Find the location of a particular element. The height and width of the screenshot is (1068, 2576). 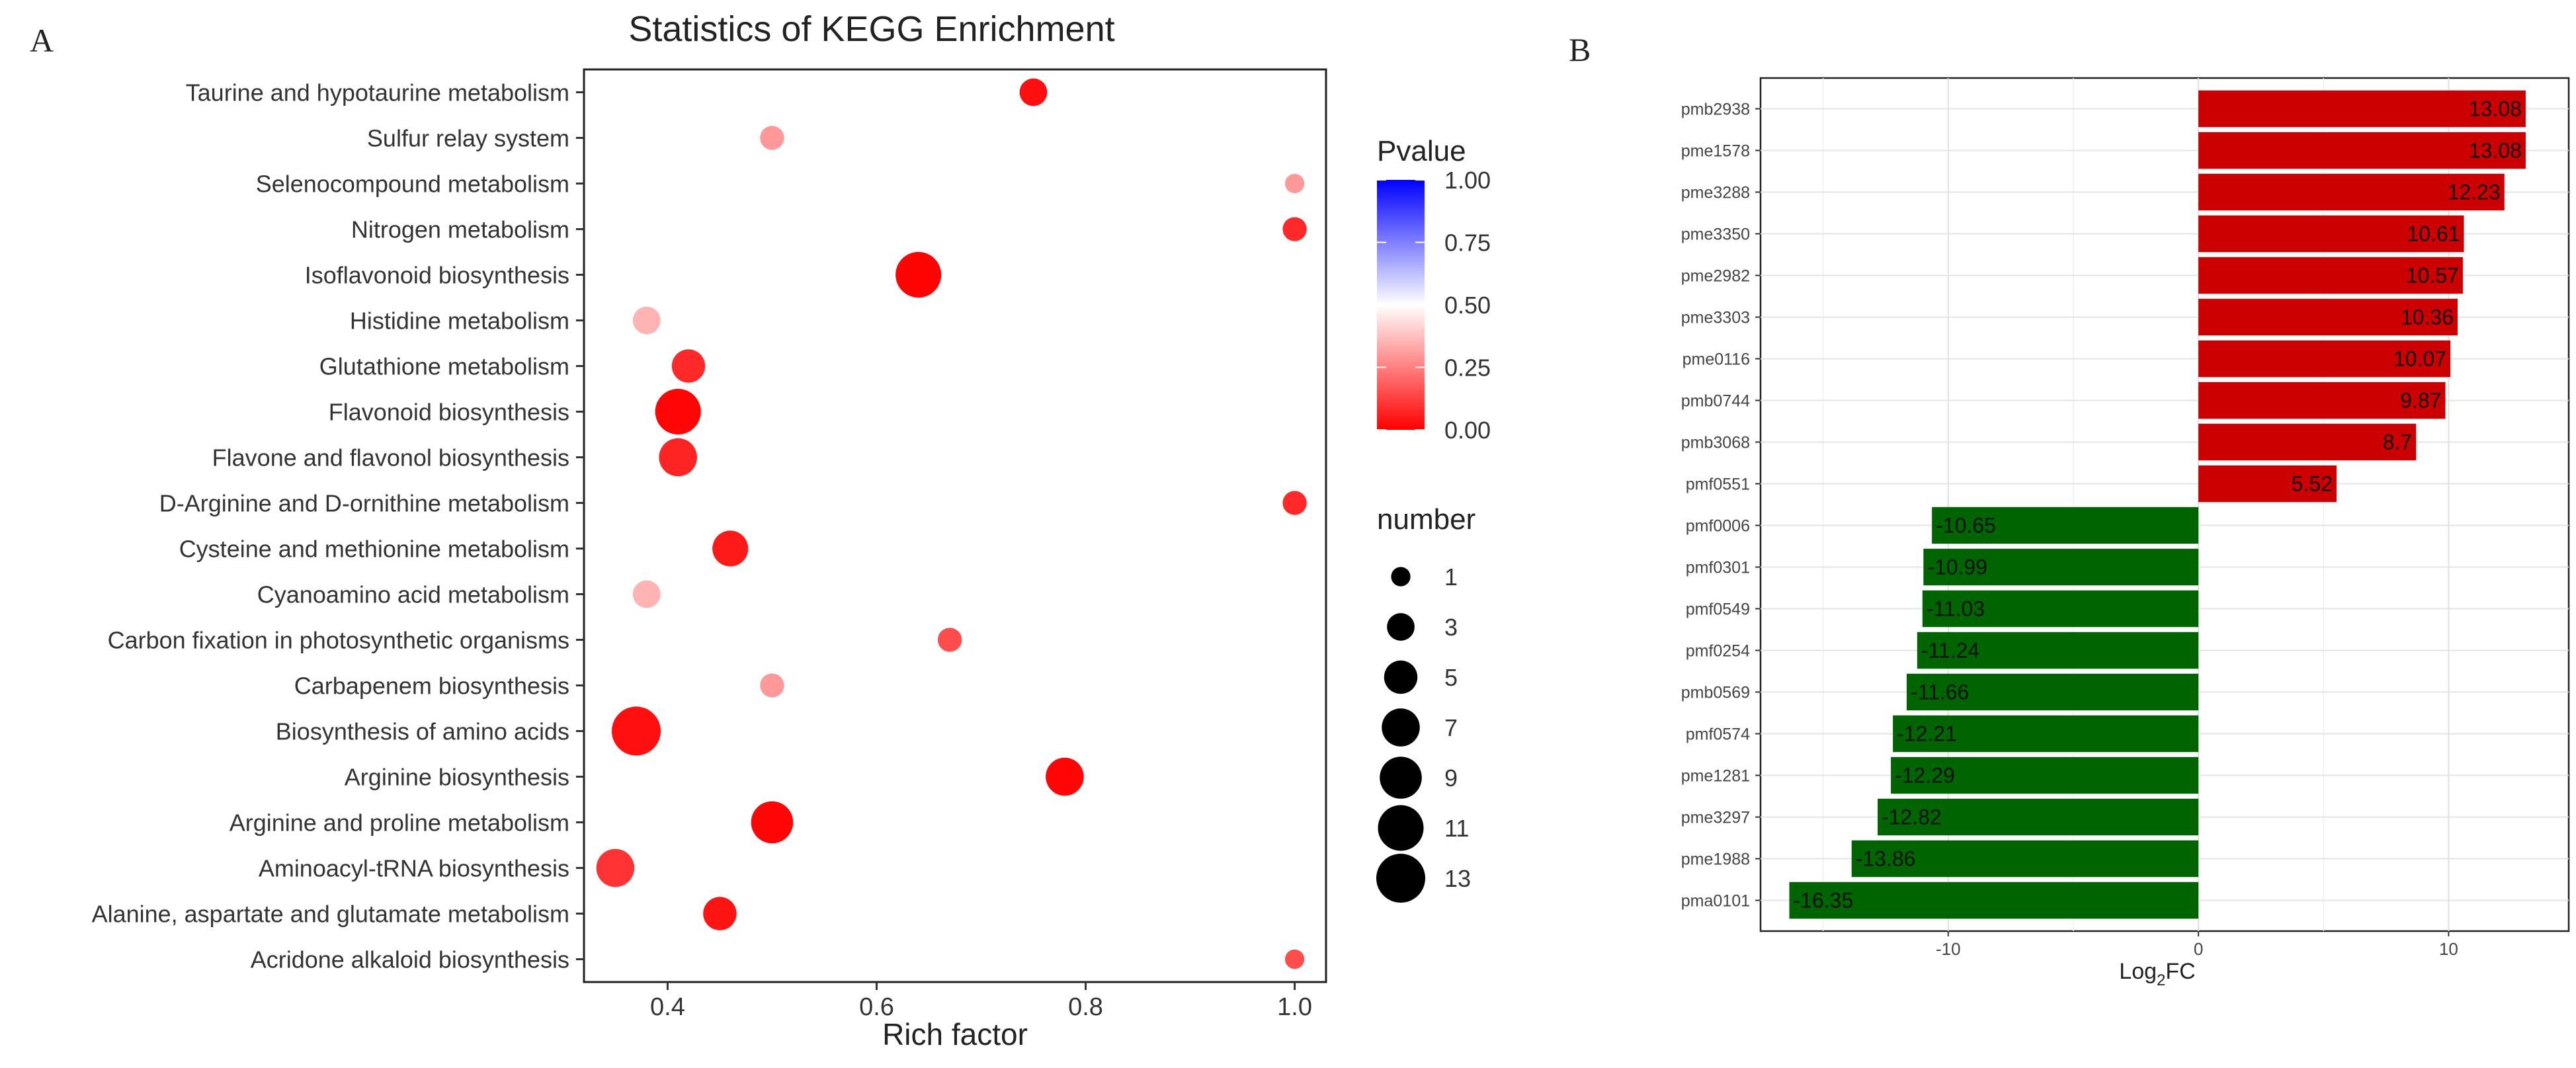

y-tick-label: Taurine and hypotaurine metabolism is located at coordinates (378, 92).